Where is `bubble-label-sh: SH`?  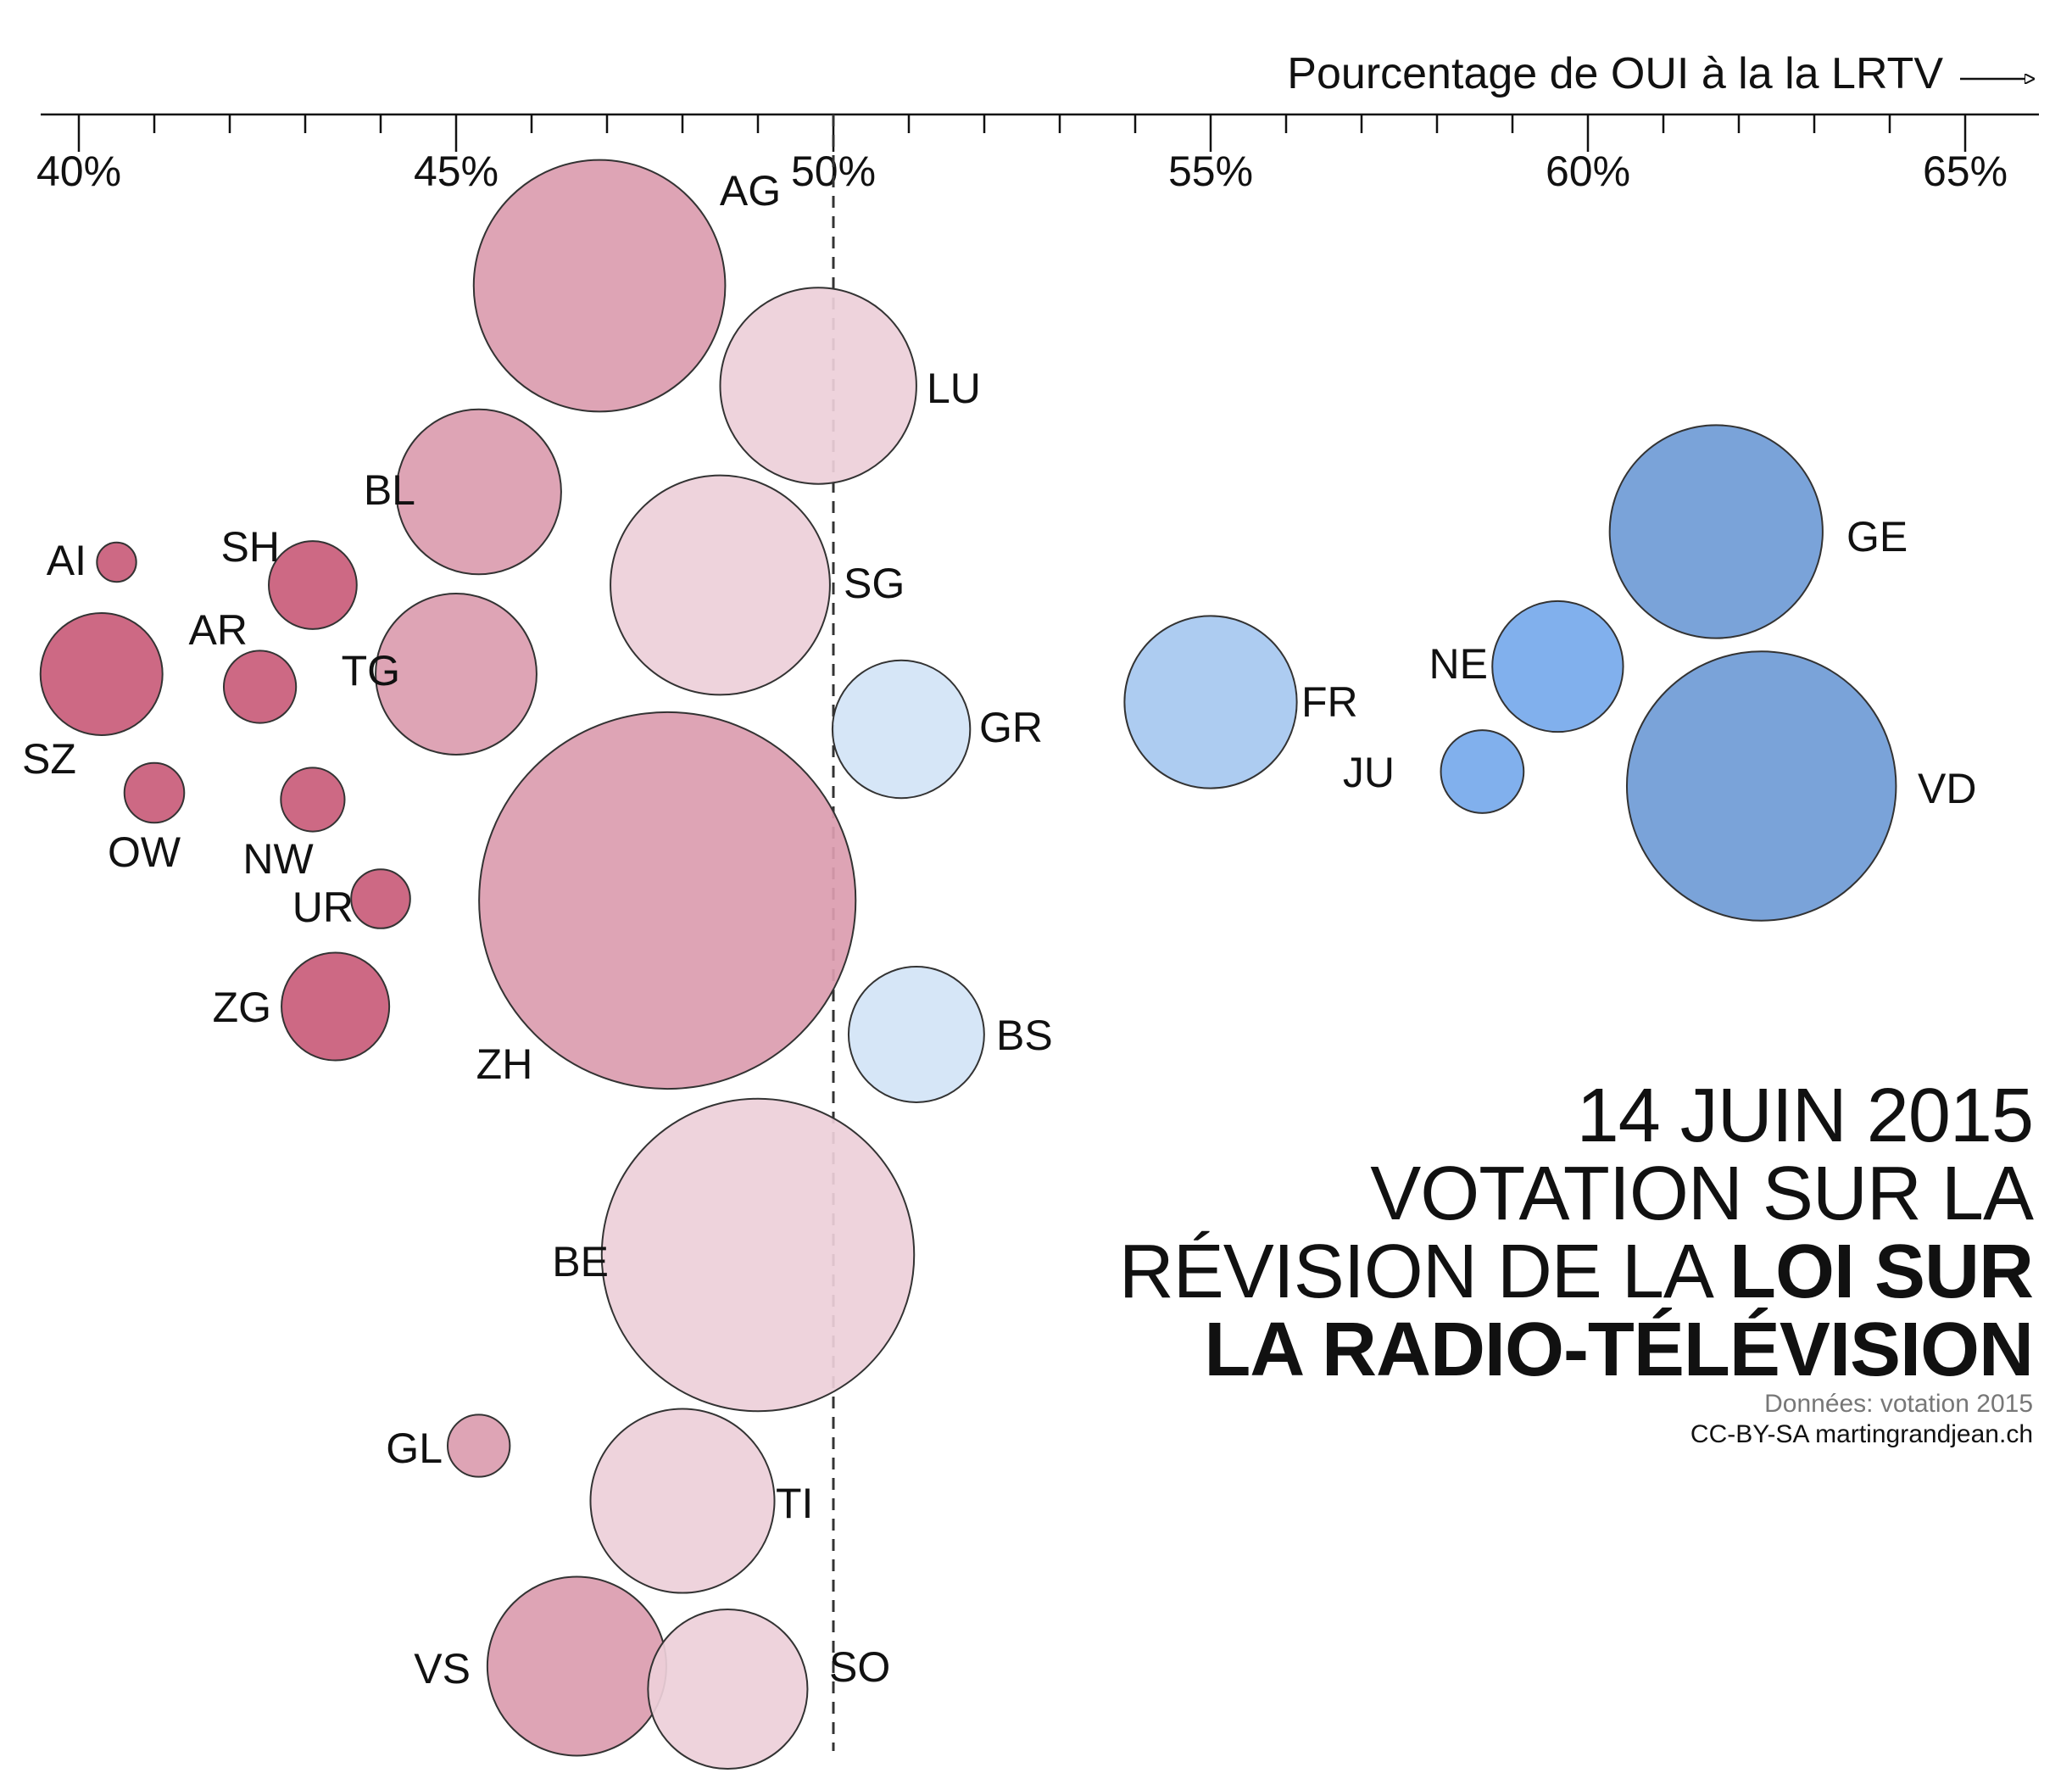
bubble-label-sh: SH is located at coordinates (250, 547).